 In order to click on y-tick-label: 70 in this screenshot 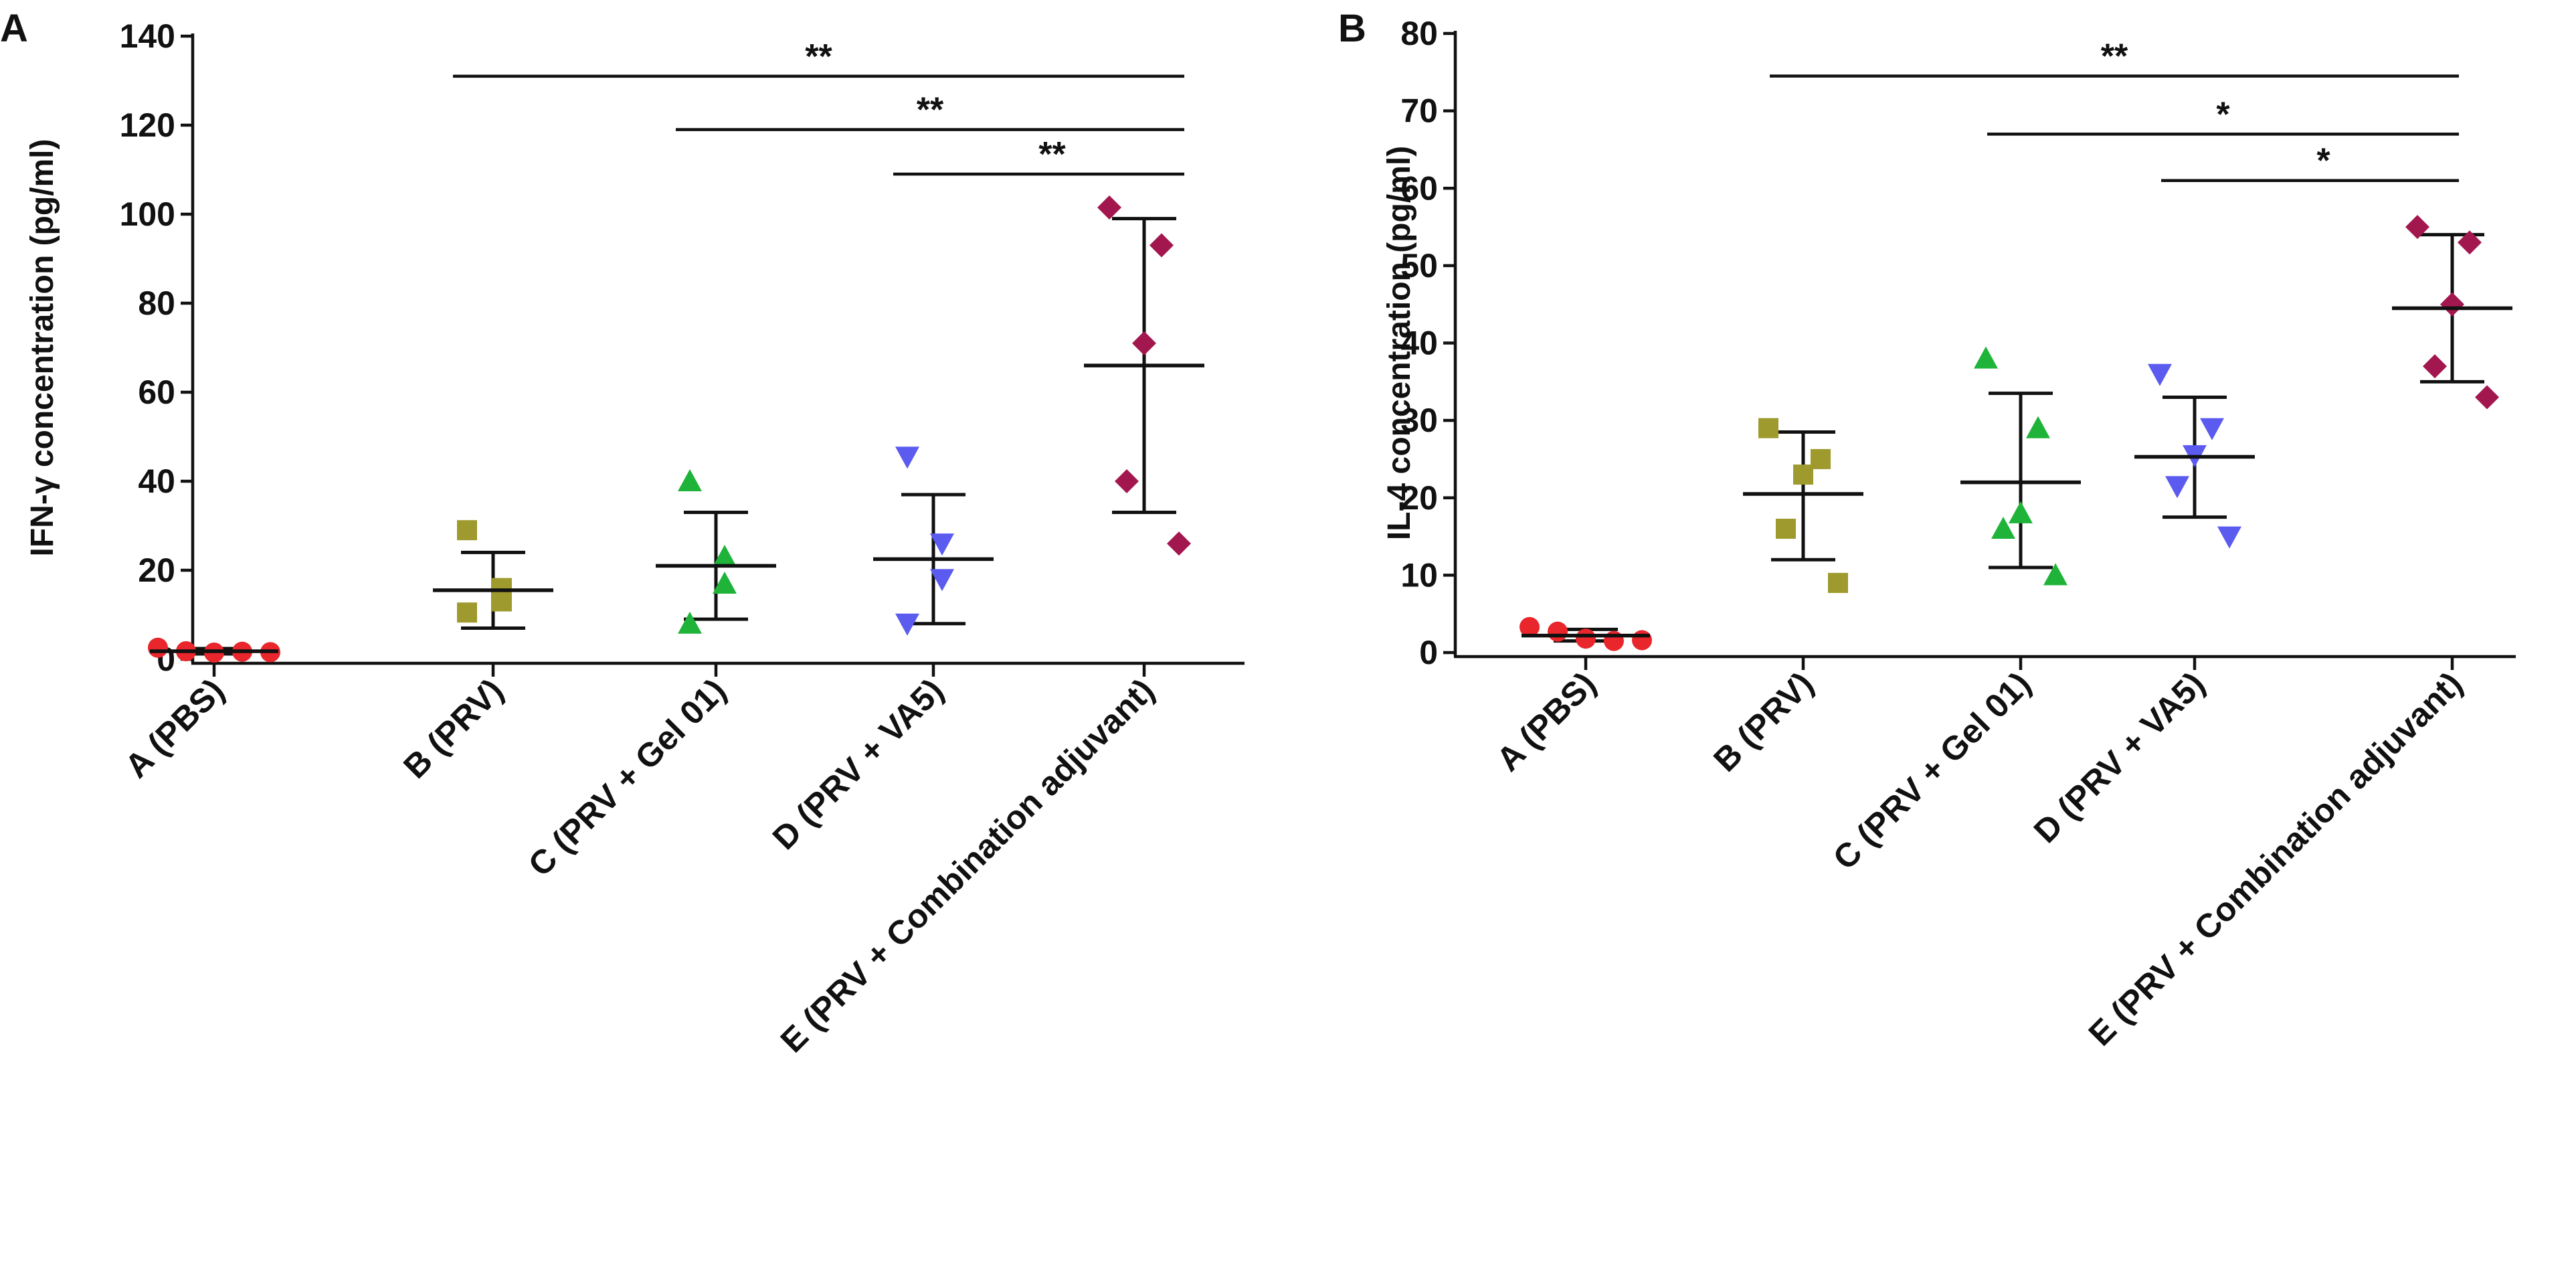, I will do `click(1419, 111)`.